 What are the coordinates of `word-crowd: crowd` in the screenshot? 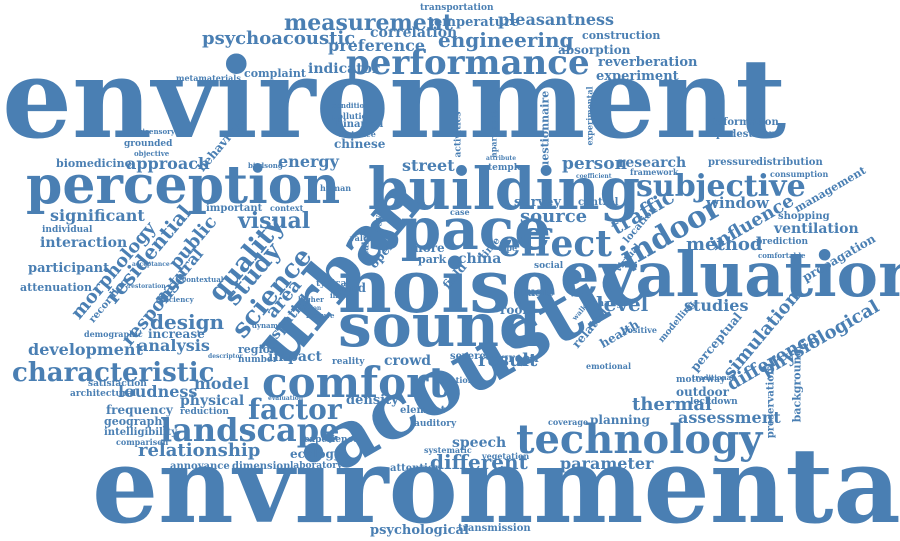 It's located at (408, 361).